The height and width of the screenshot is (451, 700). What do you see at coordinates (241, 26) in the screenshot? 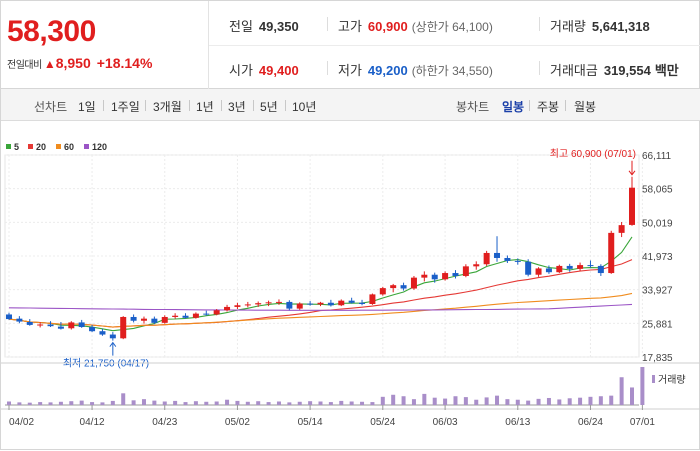
I see `stat-prev-close-label: 전일` at bounding box center [241, 26].